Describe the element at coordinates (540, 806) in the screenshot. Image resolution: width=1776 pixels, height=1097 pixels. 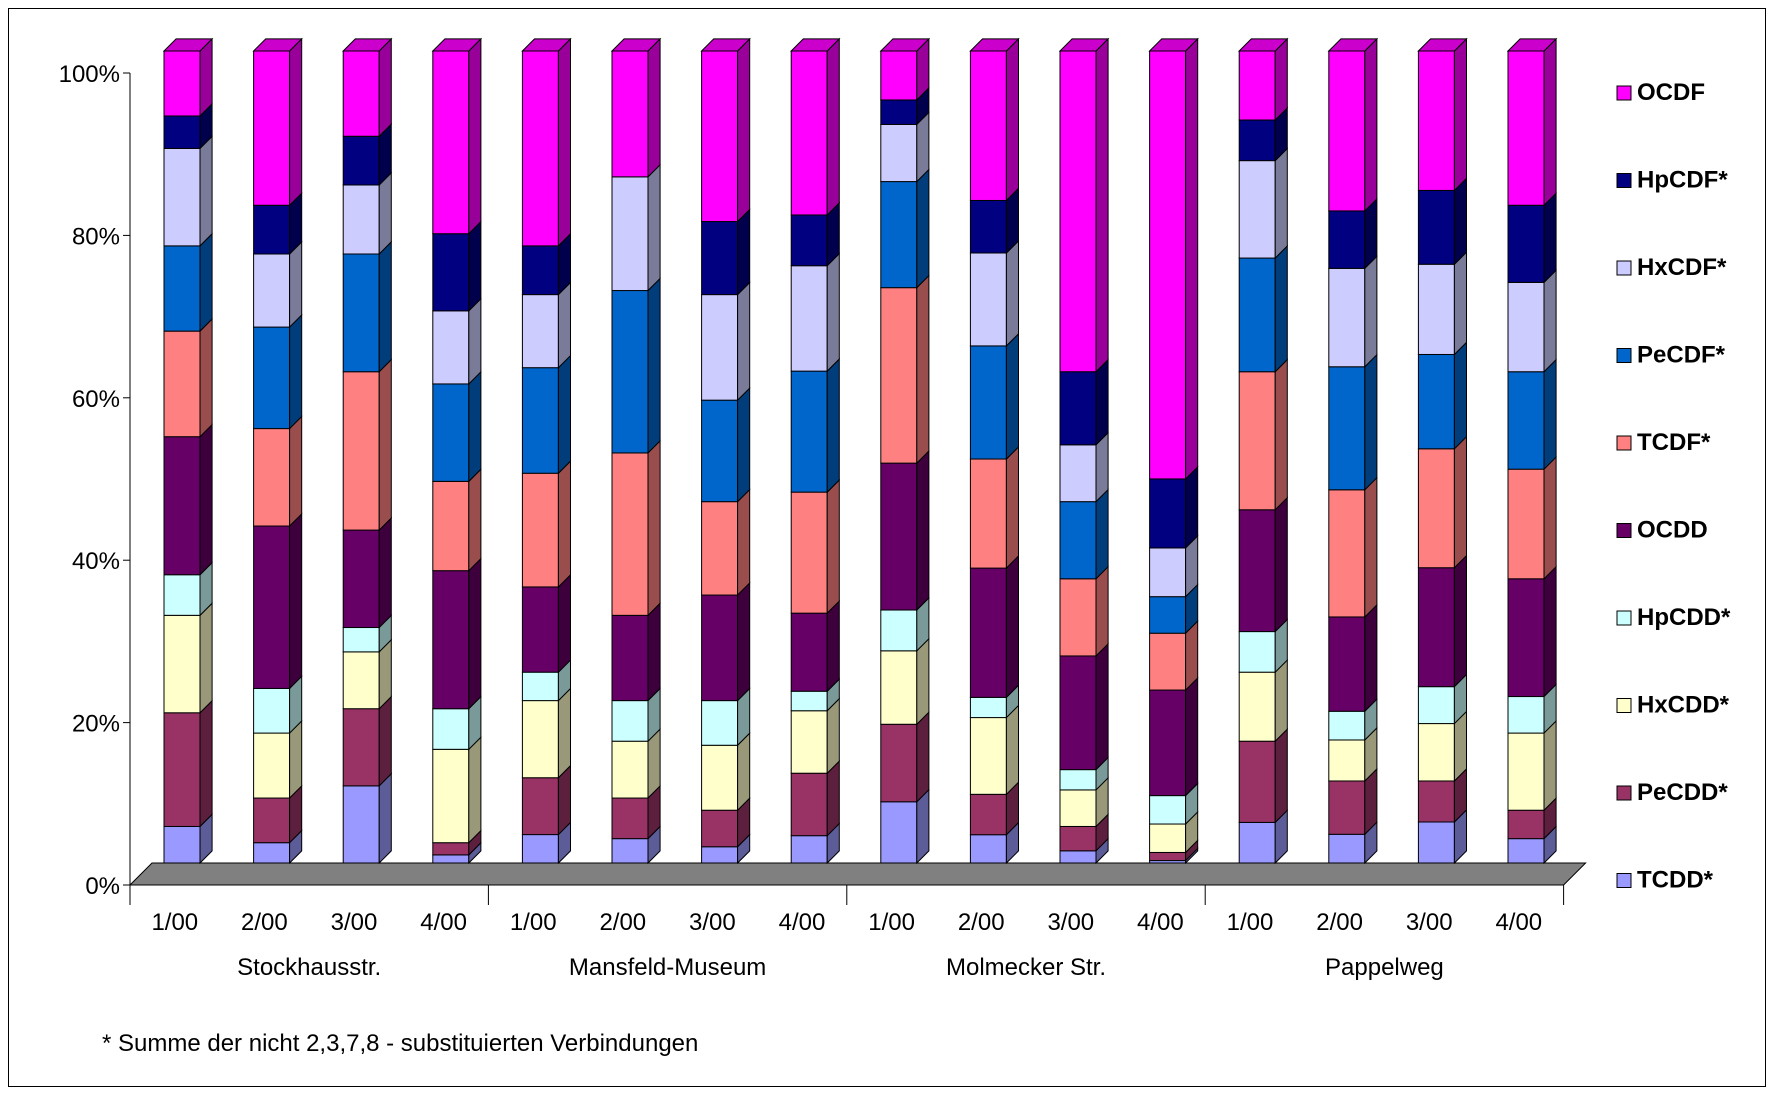
I see `bar-pecdd-5-front` at that location.